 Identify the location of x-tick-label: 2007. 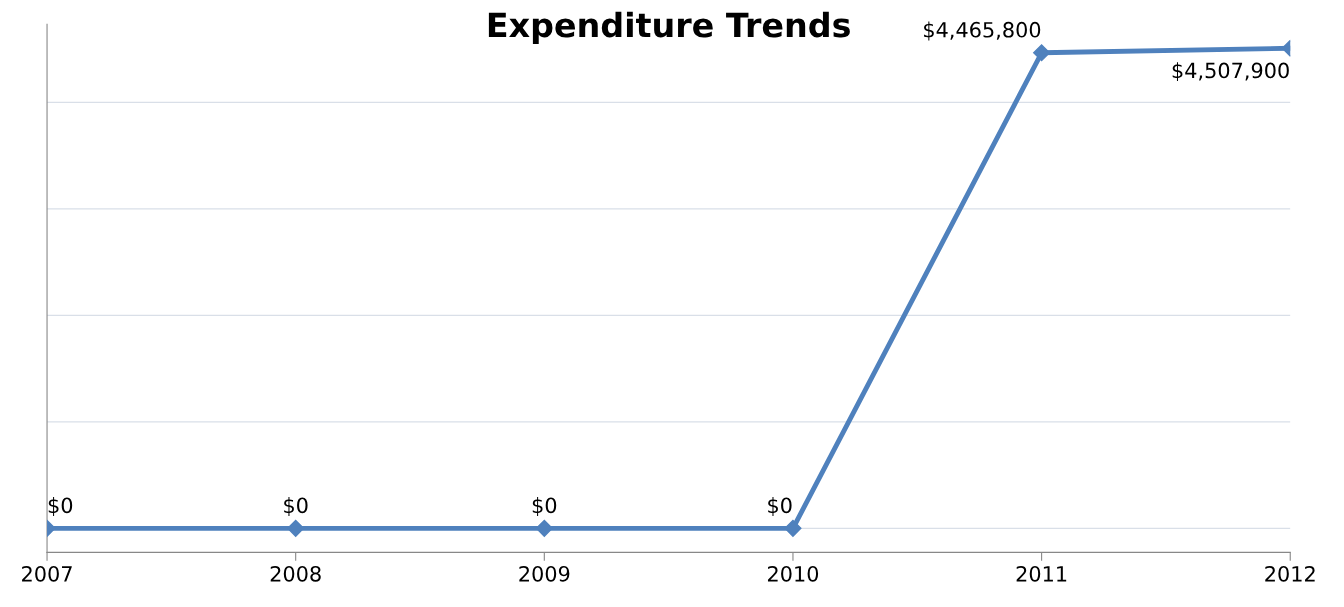
(47, 573).